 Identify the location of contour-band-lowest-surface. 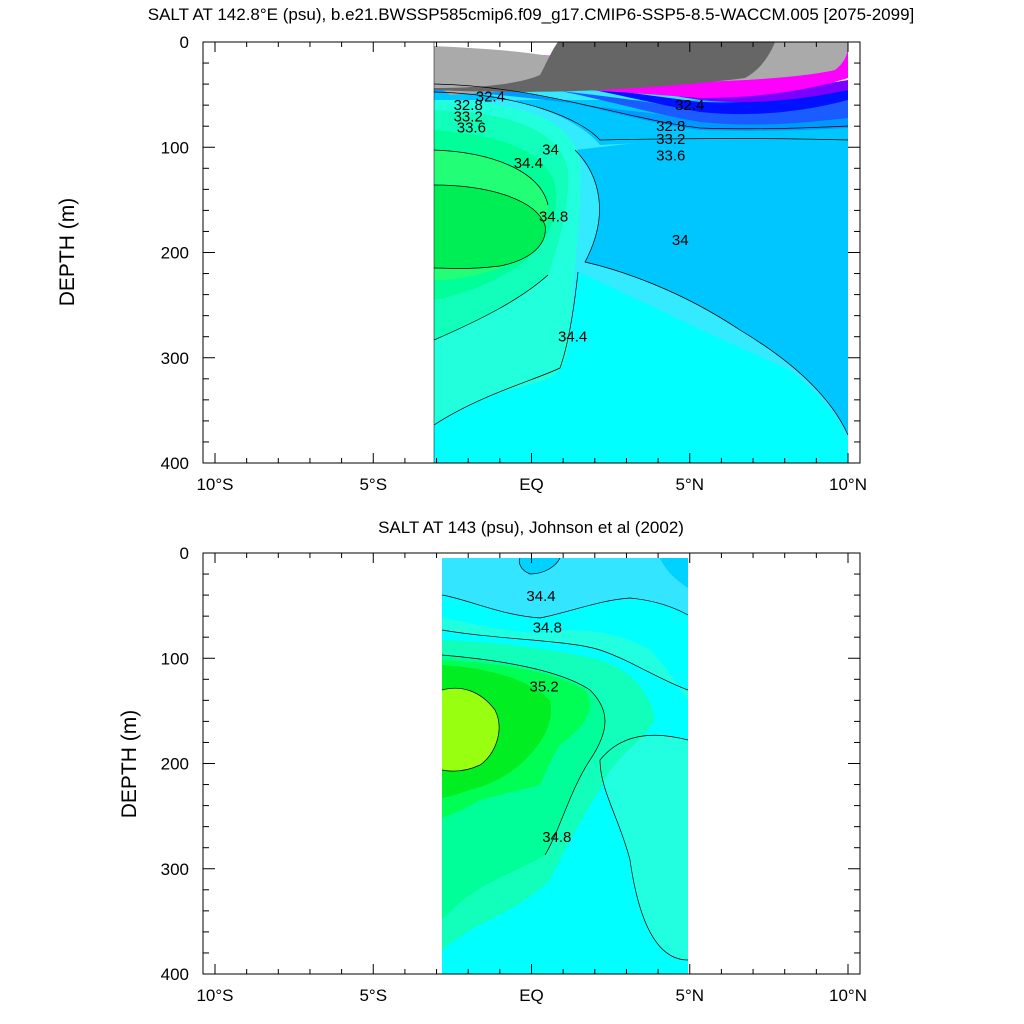
(603, 573).